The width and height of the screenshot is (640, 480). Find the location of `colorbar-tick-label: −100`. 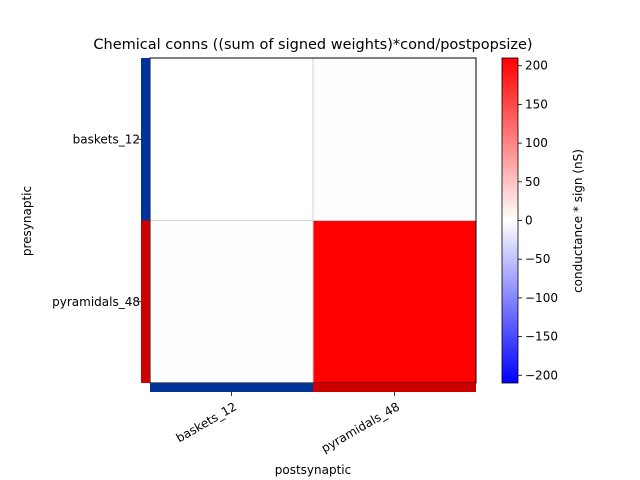

colorbar-tick-label: −100 is located at coordinates (541, 298).